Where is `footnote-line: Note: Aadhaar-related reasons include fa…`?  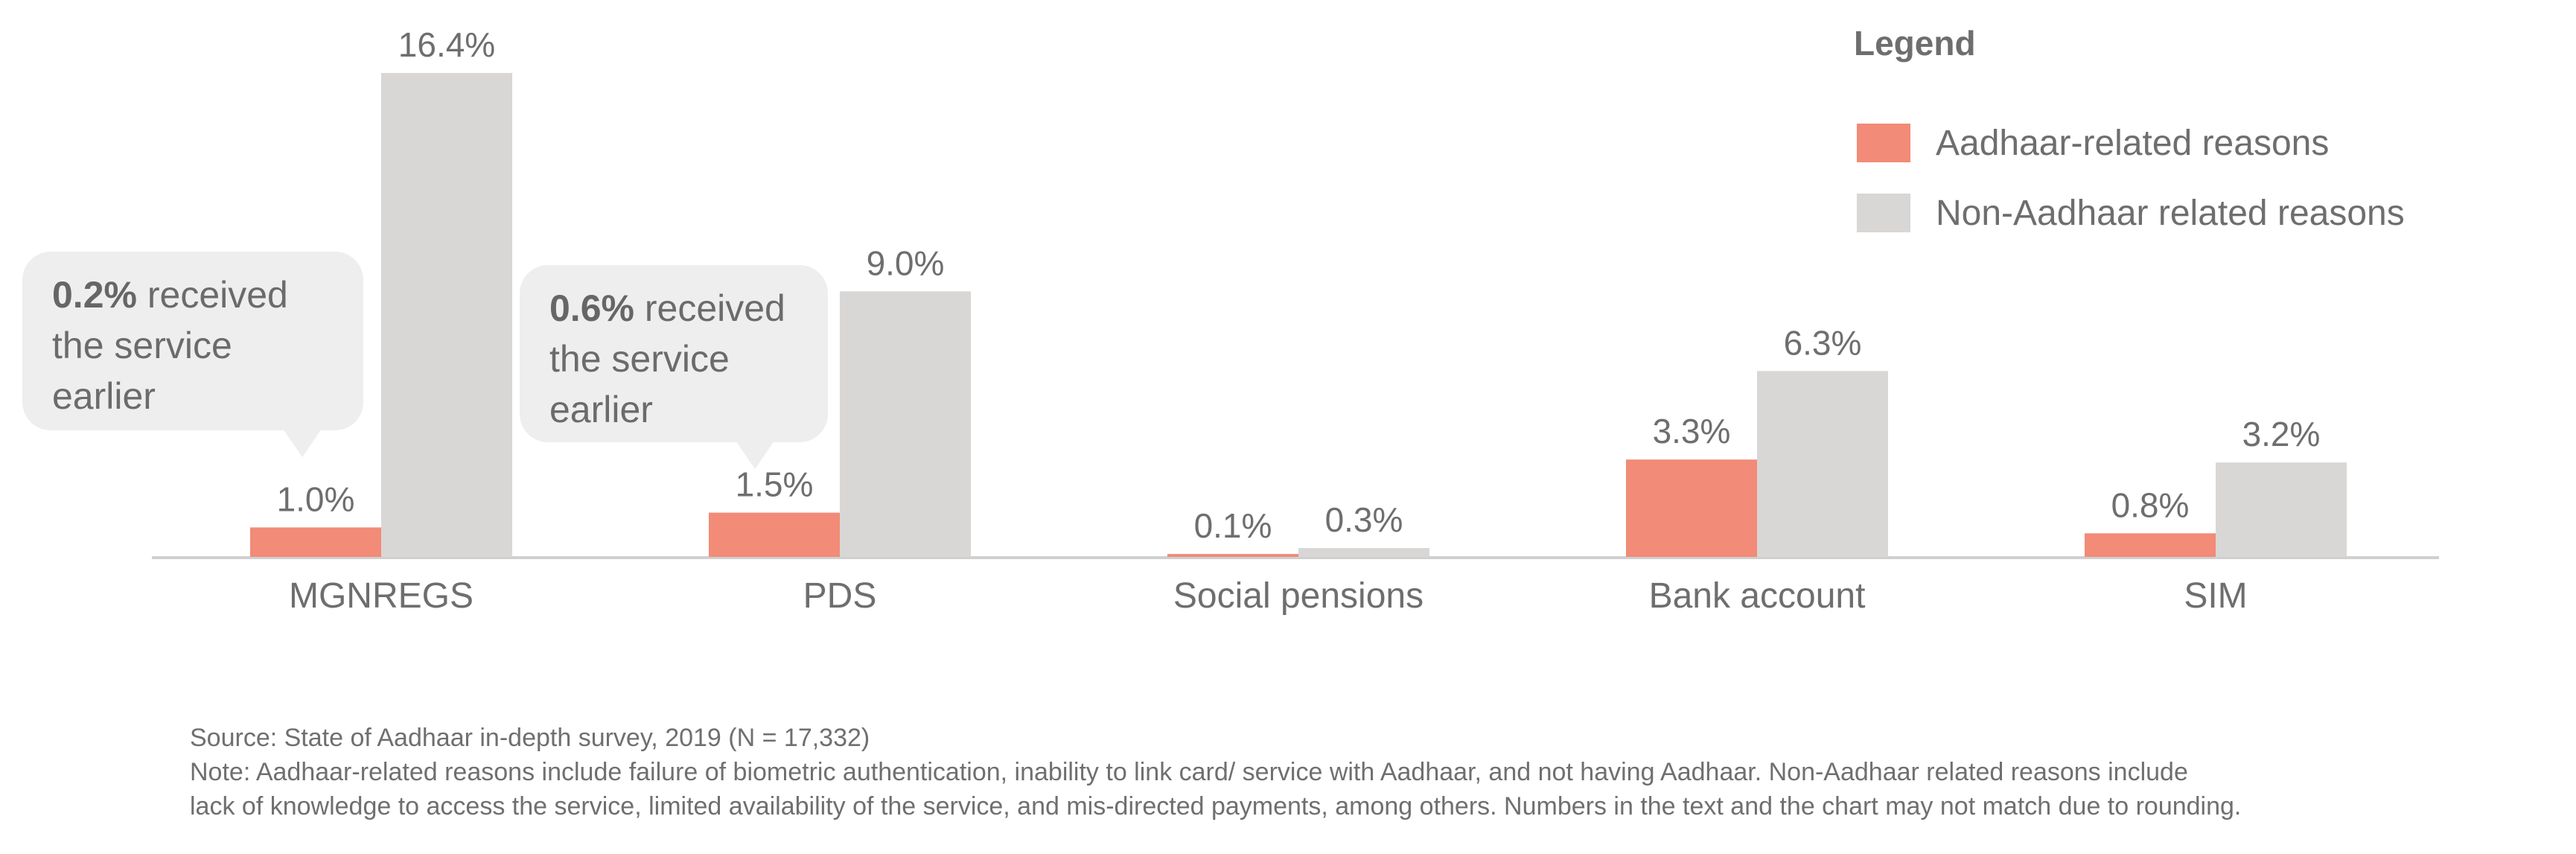 footnote-line: Note: Aadhaar-related reasons include fa… is located at coordinates (1189, 772).